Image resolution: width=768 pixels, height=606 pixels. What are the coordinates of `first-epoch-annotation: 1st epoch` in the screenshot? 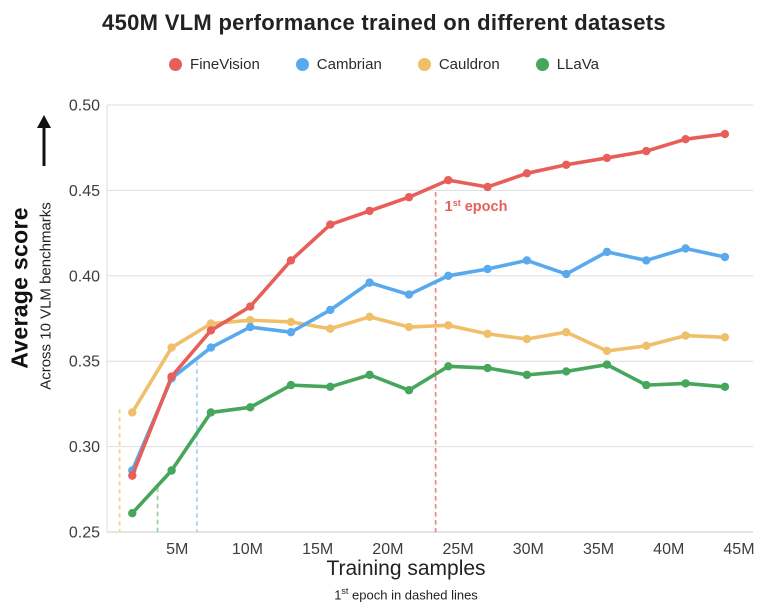 It's located at (476, 206).